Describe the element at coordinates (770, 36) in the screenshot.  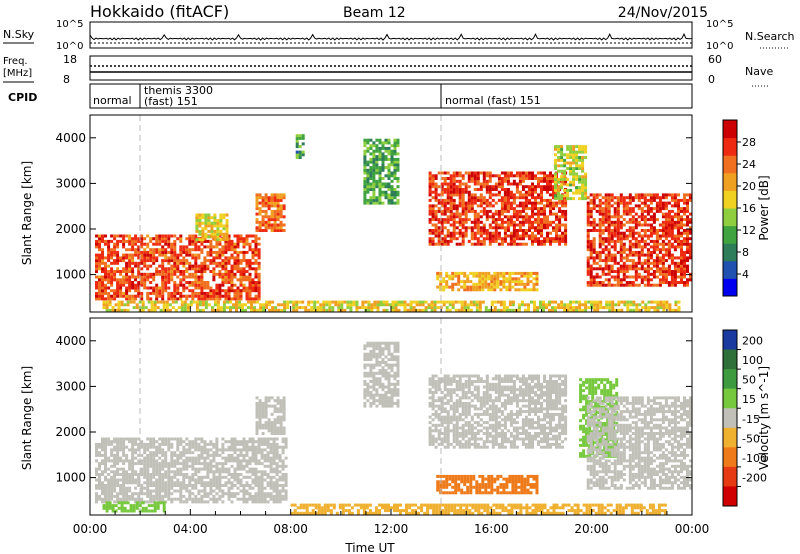
I see `nsearch-label: N.Search` at that location.